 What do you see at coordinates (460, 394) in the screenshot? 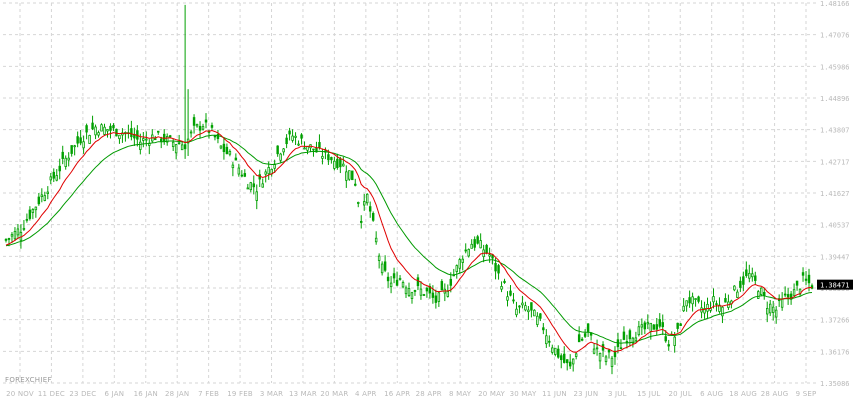
I see `x-tick-label: 8 MAY` at bounding box center [460, 394].